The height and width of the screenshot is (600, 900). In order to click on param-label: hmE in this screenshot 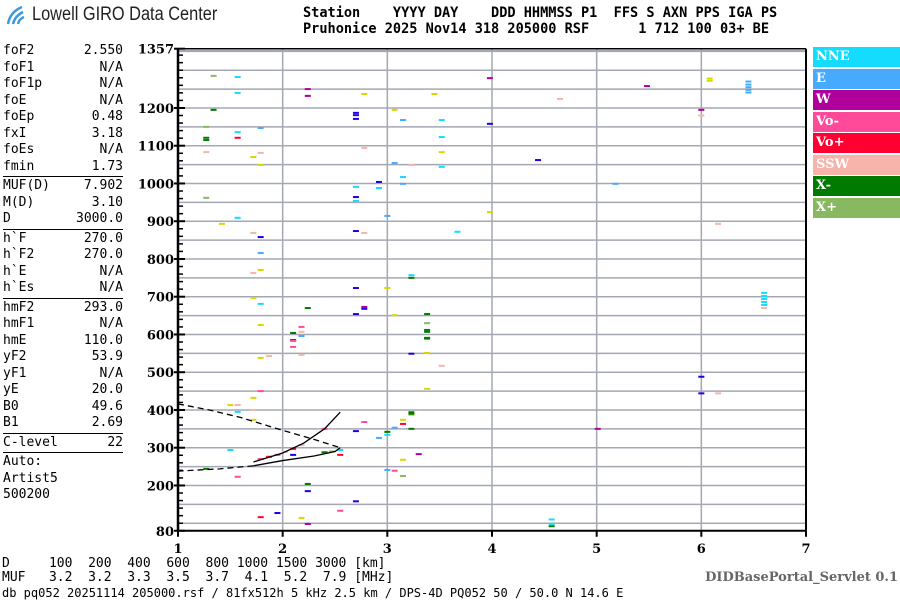, I will do `click(15, 340)`.